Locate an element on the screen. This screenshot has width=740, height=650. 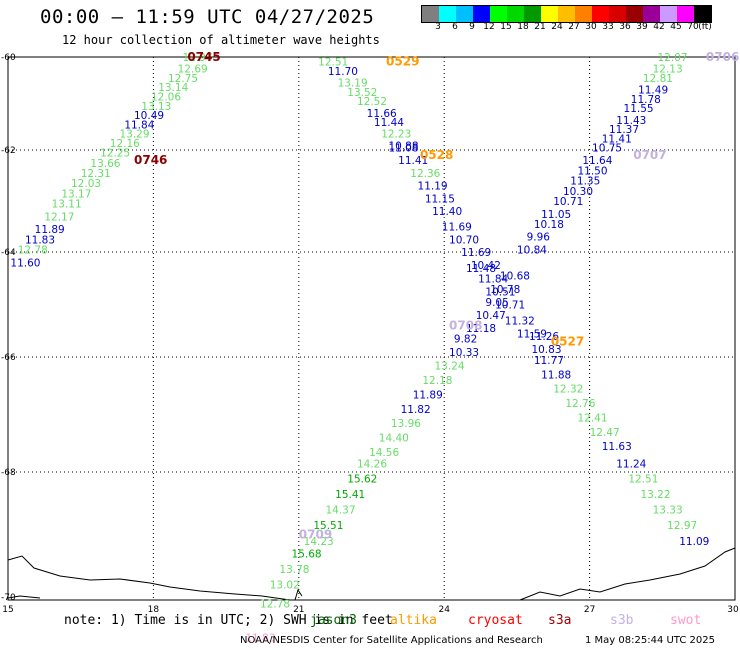
colorbar-label: 15 is located at coordinates (506, 27).